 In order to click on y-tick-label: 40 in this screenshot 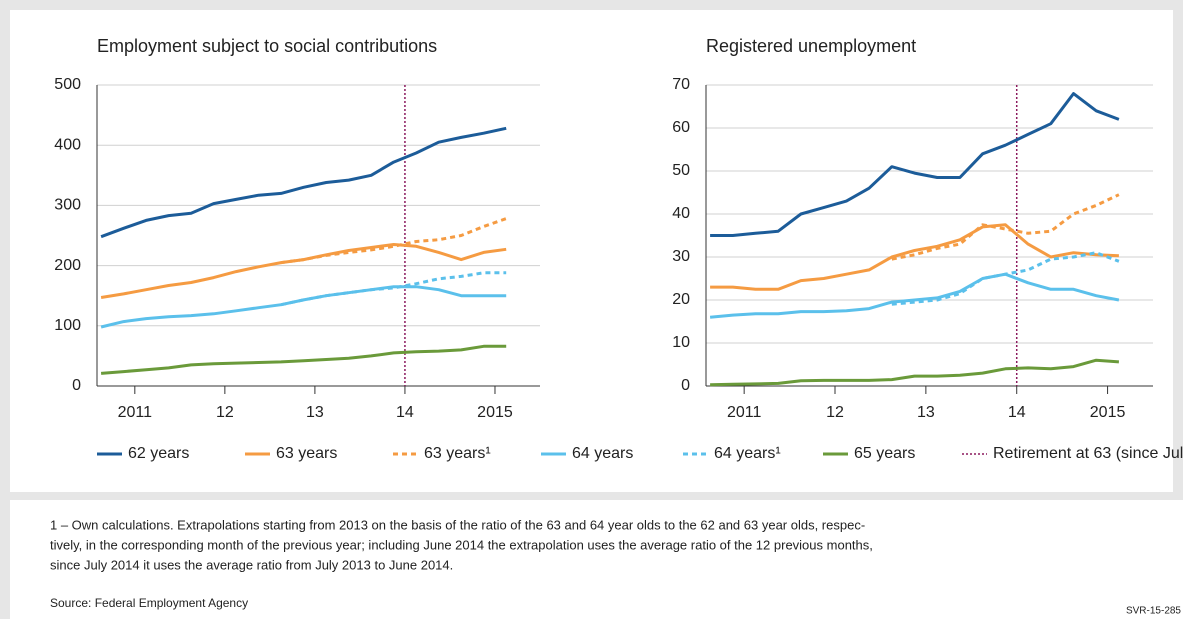, I will do `click(681, 213)`.